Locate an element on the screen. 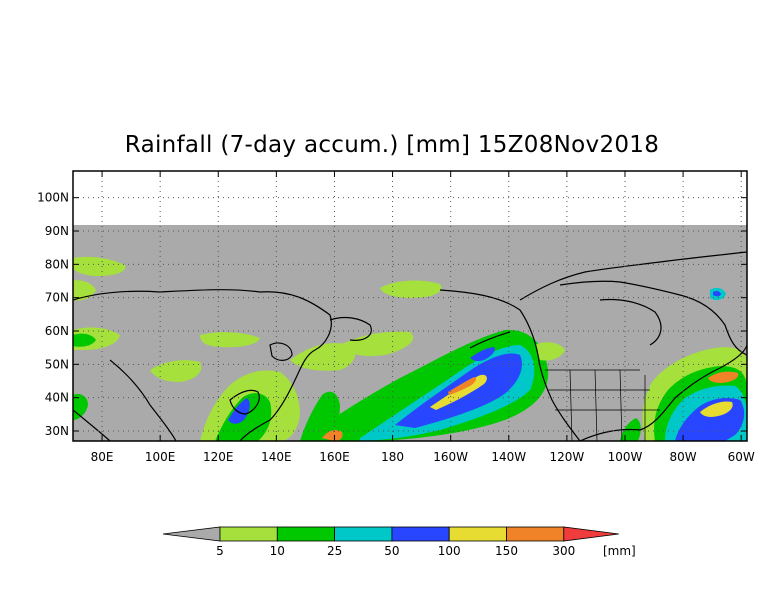 Image resolution: width=784 pixels, height=612 pixels. lon-label: 100W is located at coordinates (625, 457).